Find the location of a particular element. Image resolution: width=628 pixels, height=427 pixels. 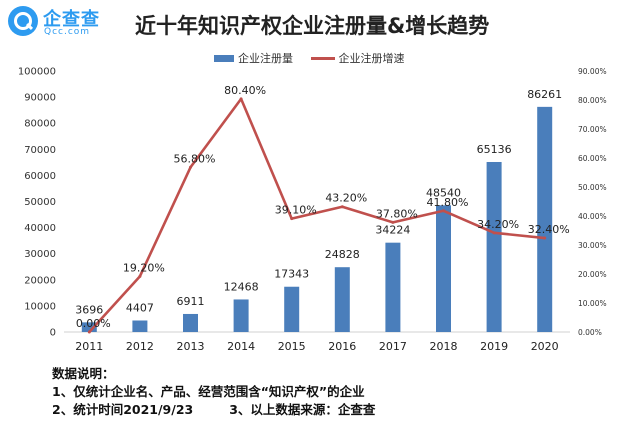

y-right-tick-label: 60.00% is located at coordinates (592, 158).